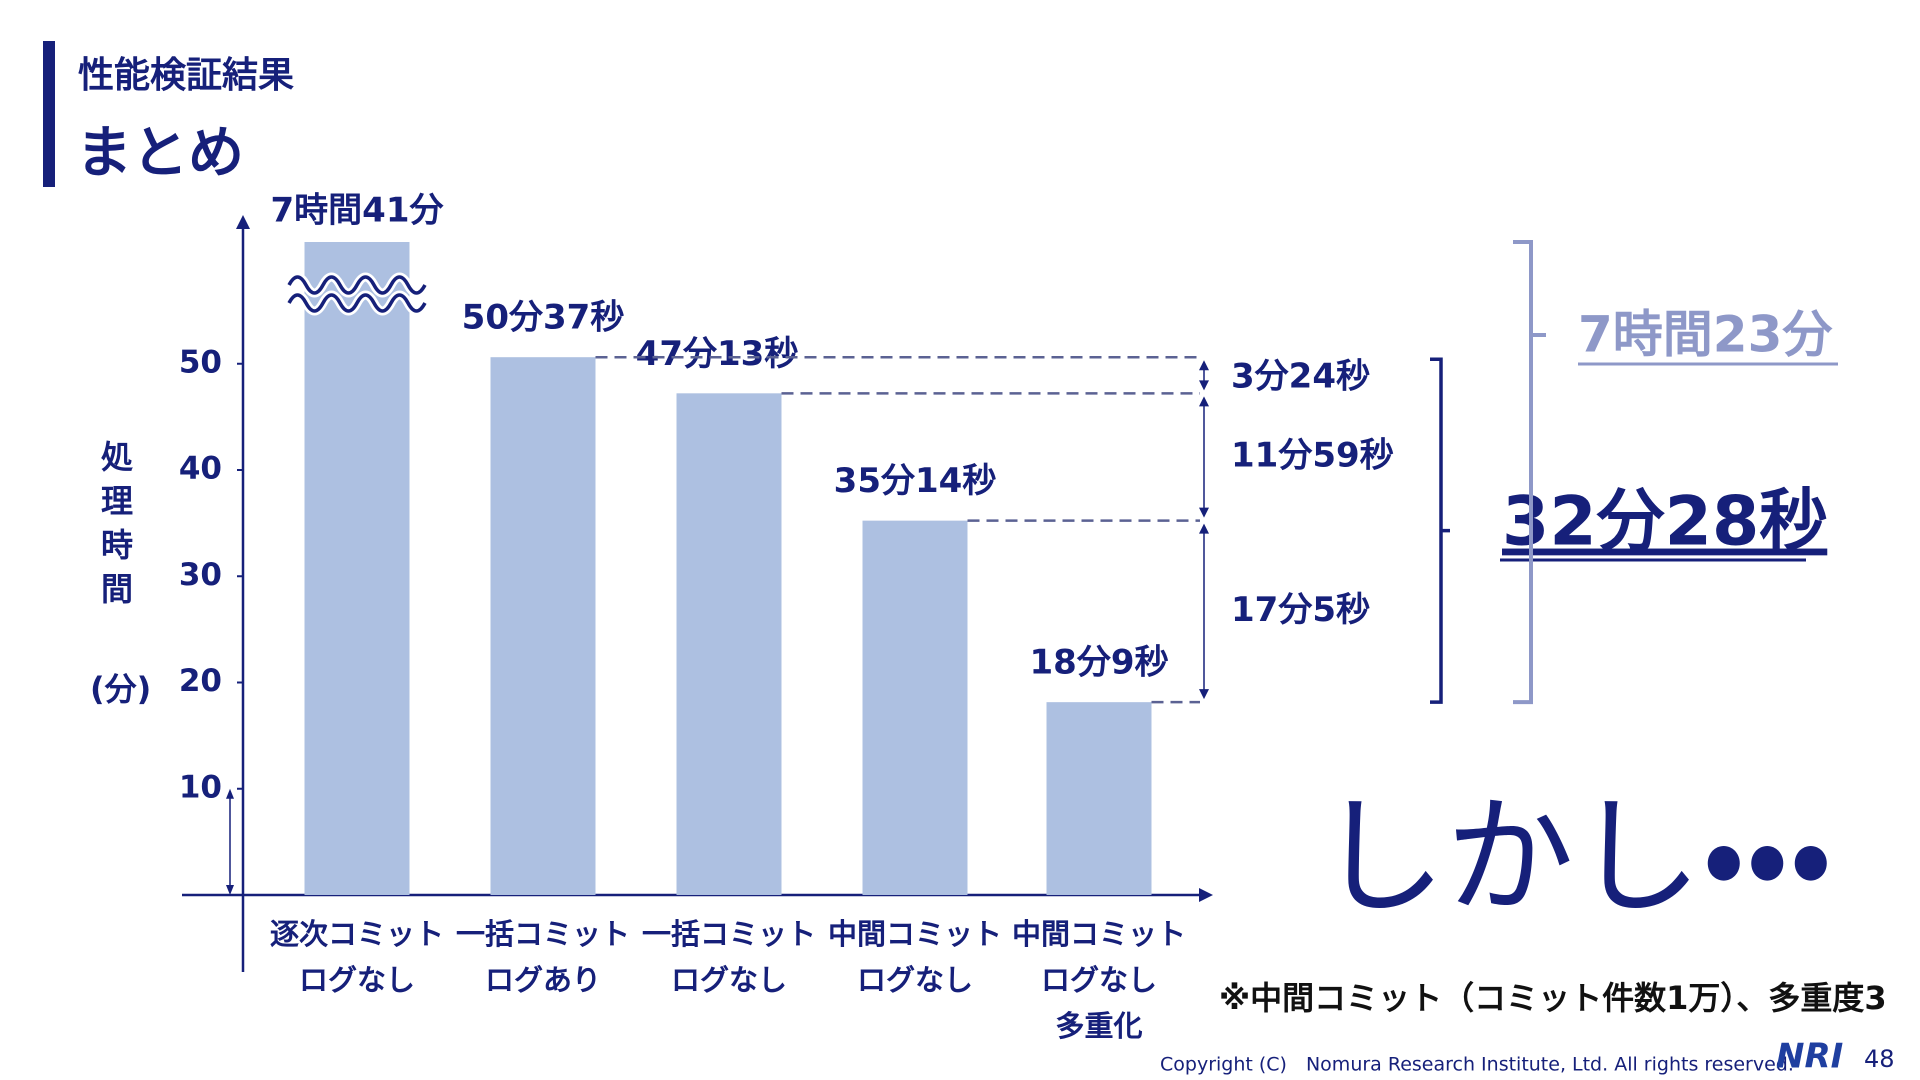  I want to click on total-bracket, so click(1440, 530).